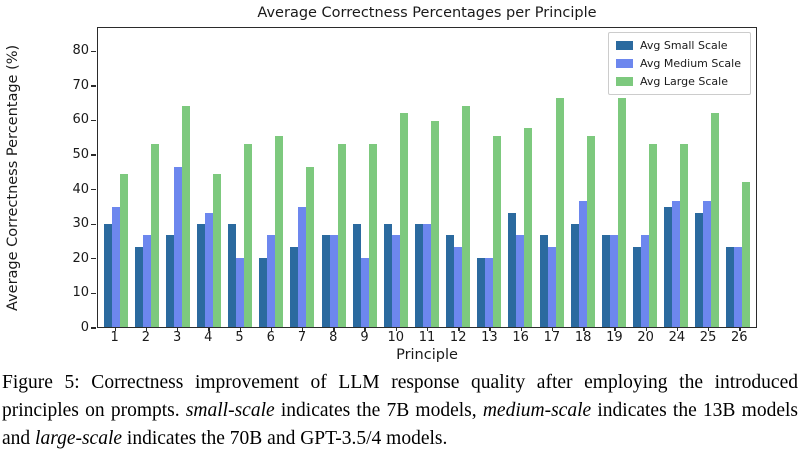 The image size is (800, 463). I want to click on y-axis-title: Average Correctness Percentage (%), so click(13, 177).